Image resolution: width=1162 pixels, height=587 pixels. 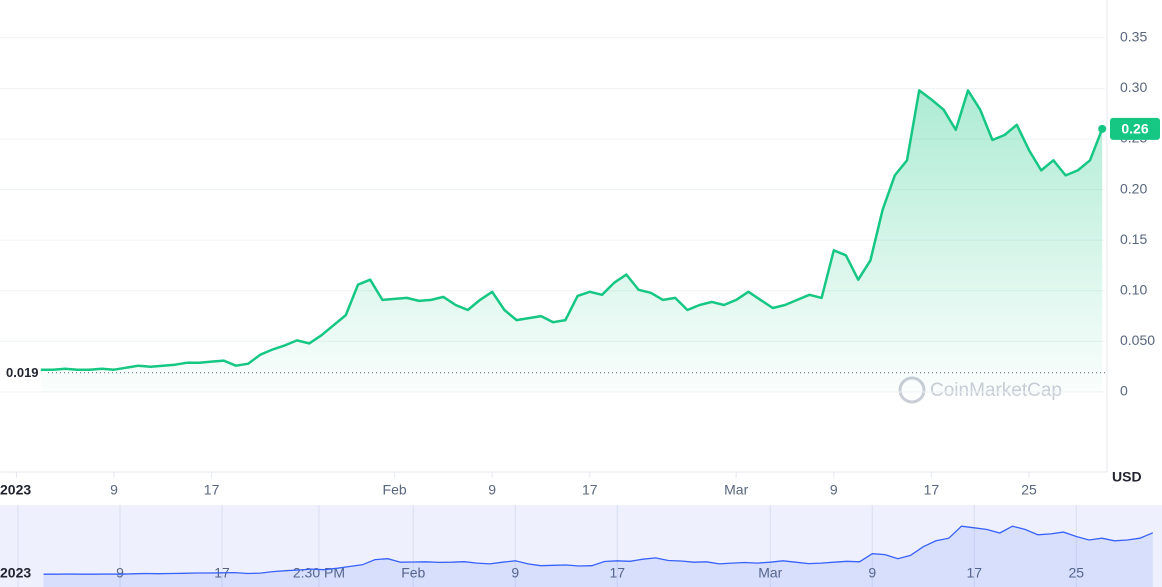 What do you see at coordinates (15, 573) in the screenshot?
I see `navigator-tick-label: 2023` at bounding box center [15, 573].